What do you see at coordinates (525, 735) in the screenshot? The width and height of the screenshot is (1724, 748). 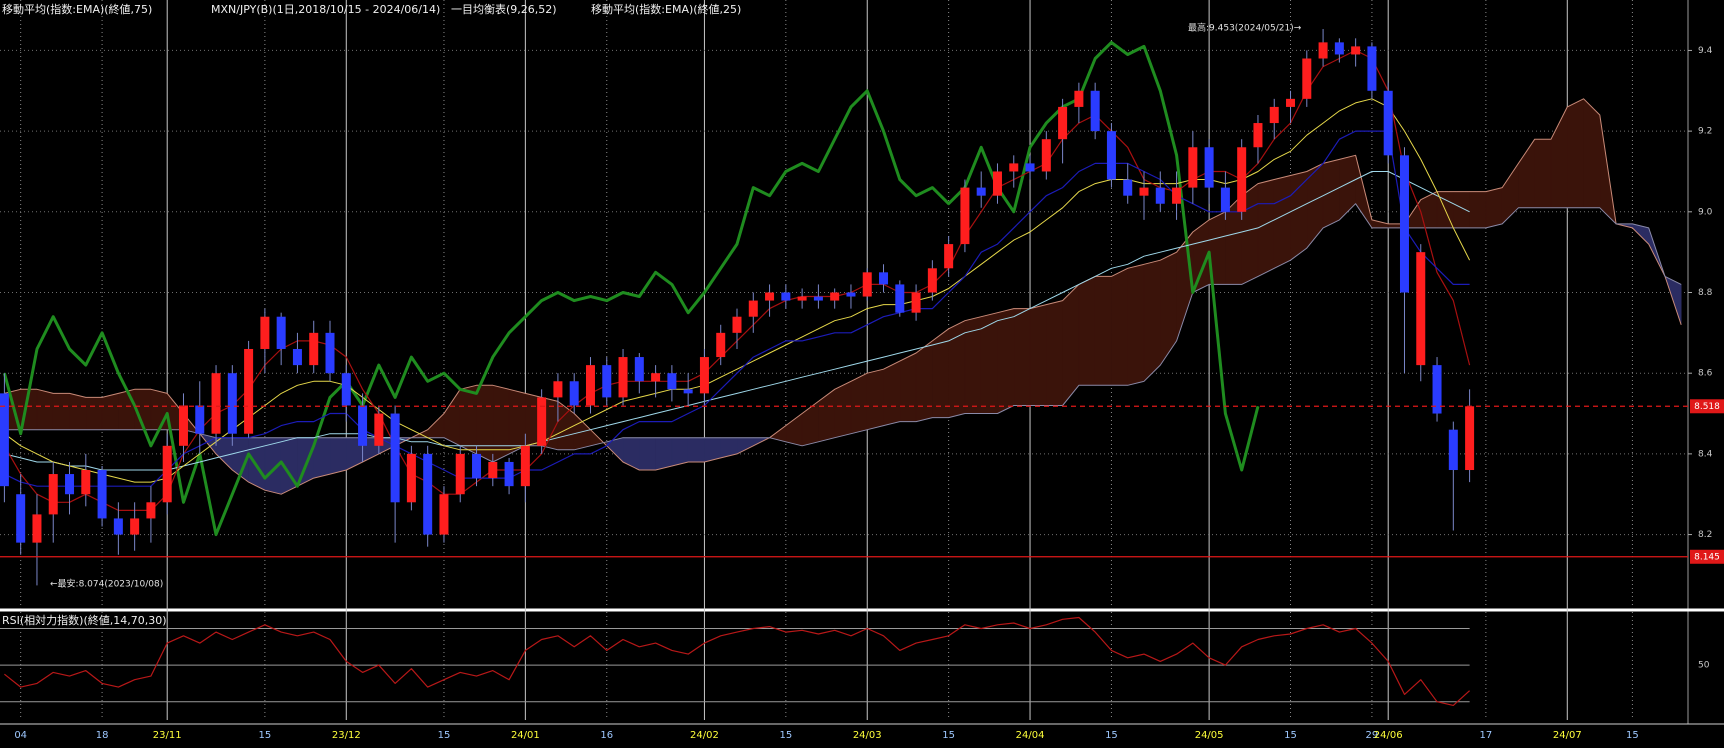 I see `x-tick-label: 24/01` at bounding box center [525, 735].